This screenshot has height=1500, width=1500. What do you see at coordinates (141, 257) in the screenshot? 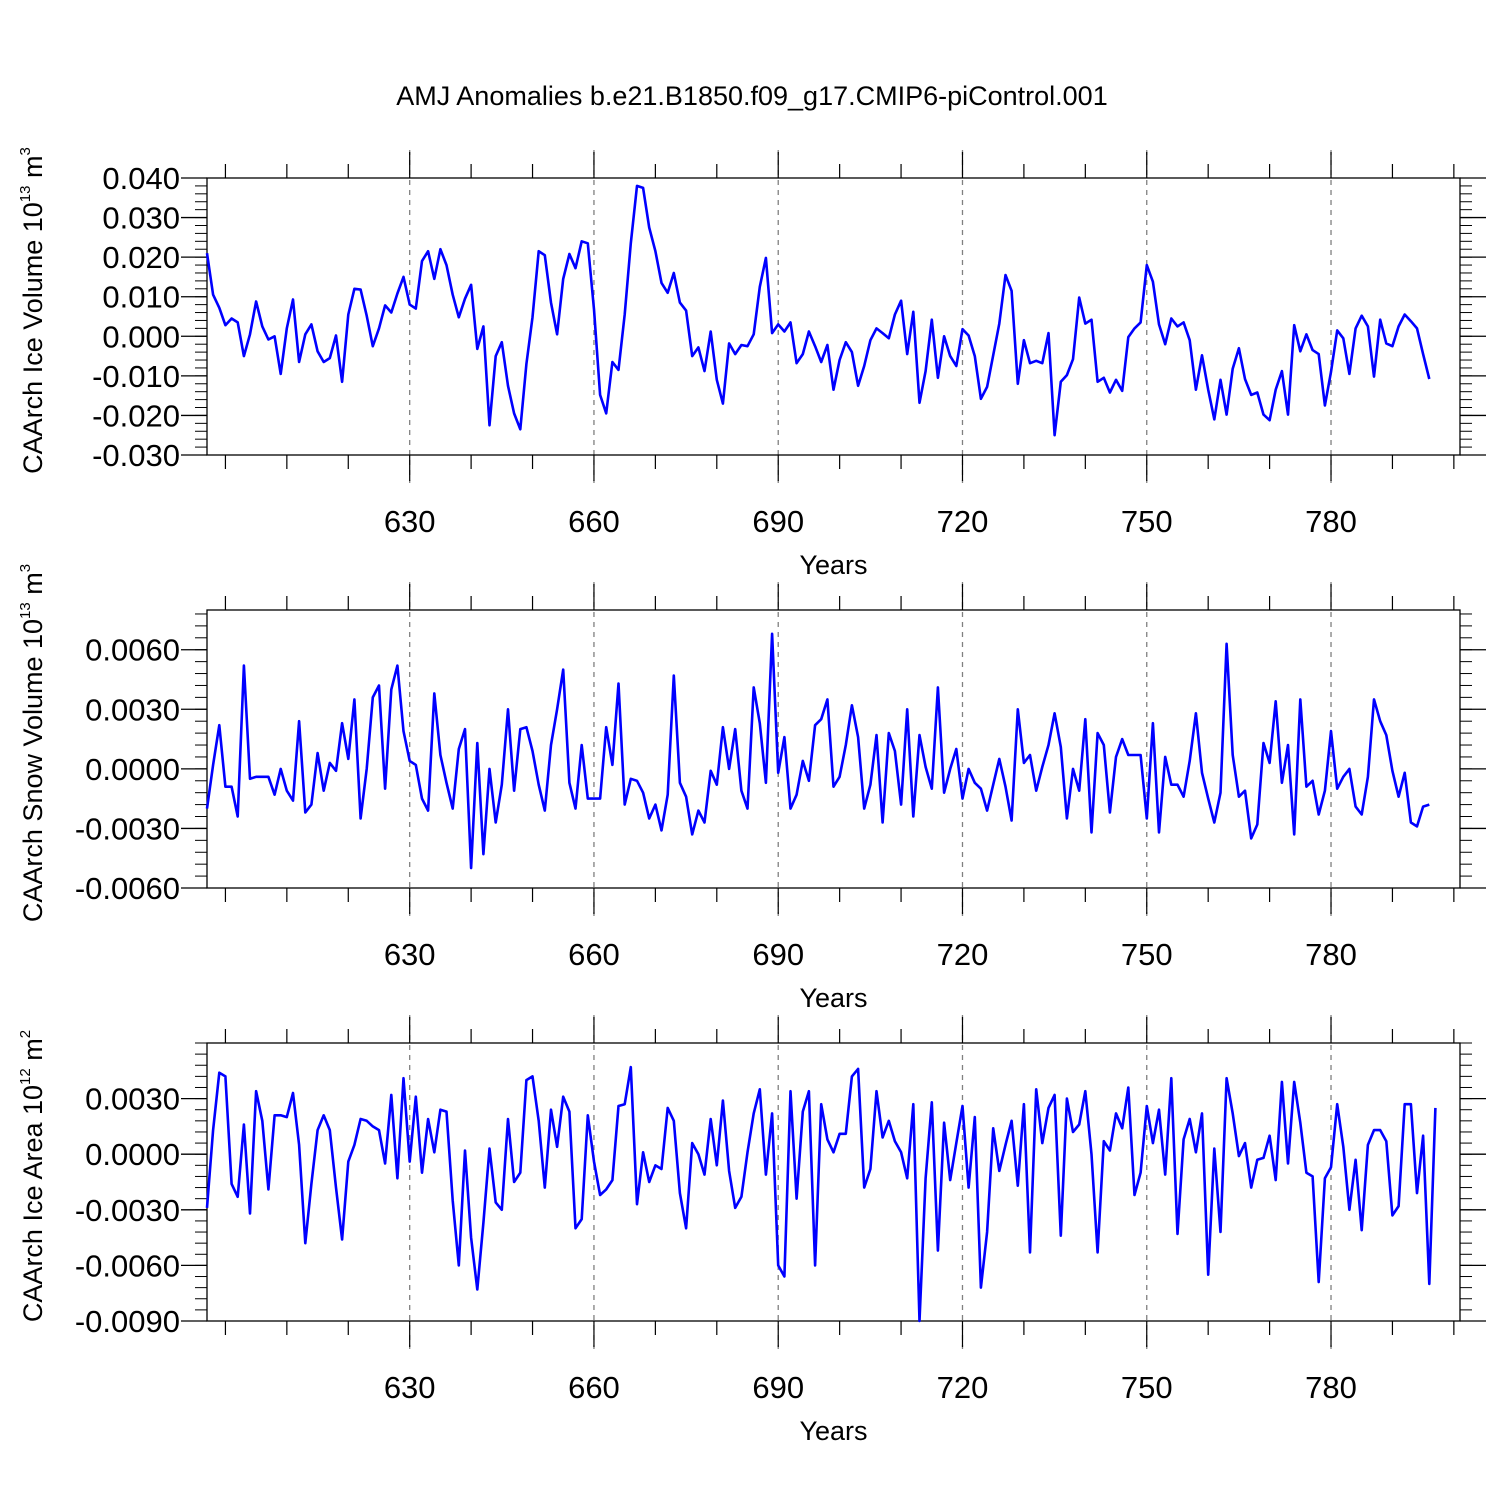
I see `y-tick-label: 0.020` at bounding box center [141, 257].